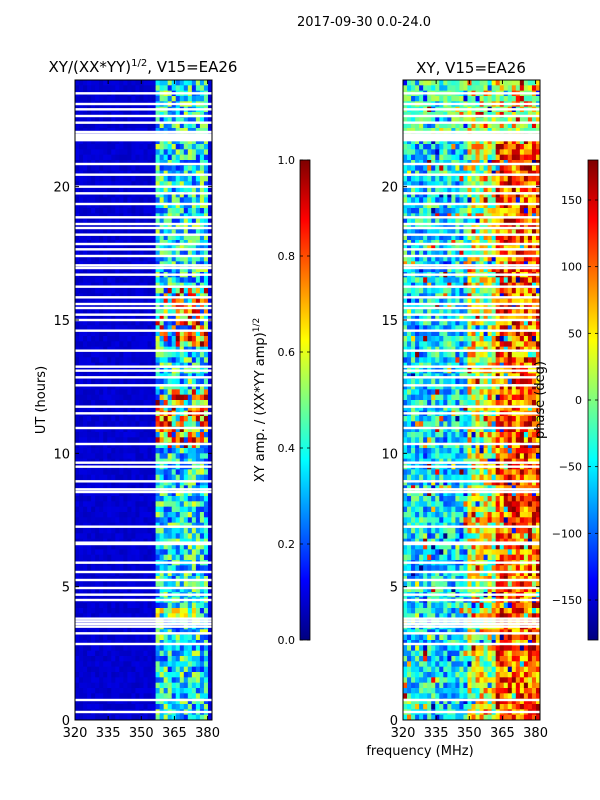 The image size is (600, 800). Describe the element at coordinates (567, 533) in the screenshot. I see `right-colorbar-tick-label: −100` at that location.